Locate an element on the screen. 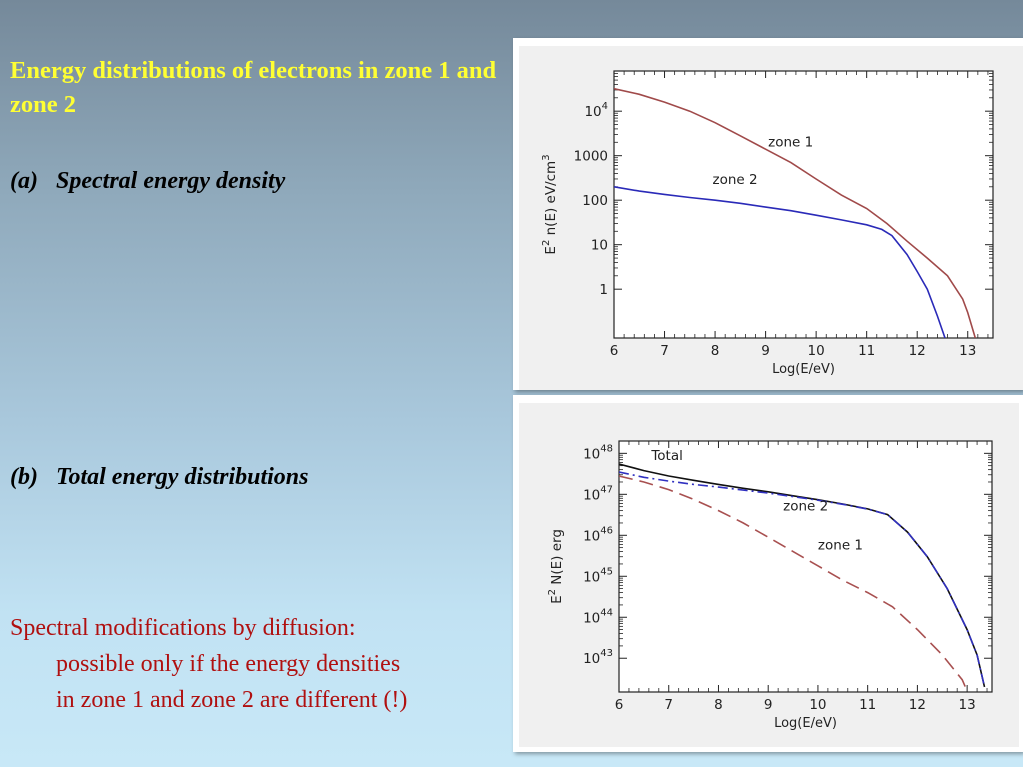  y-tick-label: 1043 is located at coordinates (598, 657).